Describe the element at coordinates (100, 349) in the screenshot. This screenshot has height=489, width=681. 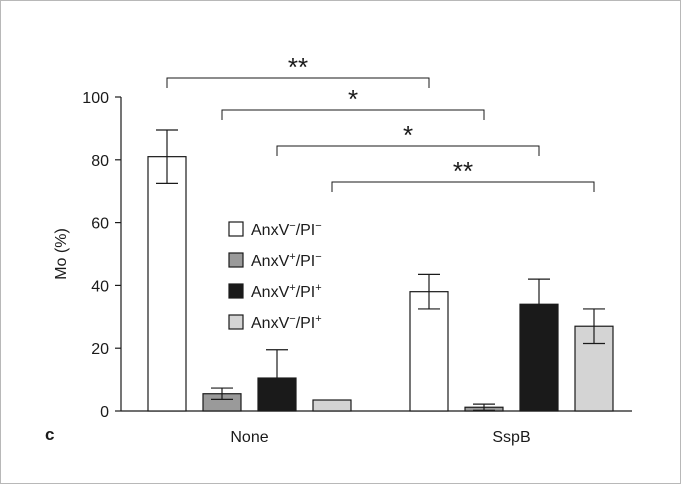
I see `y-tick-label: 20` at that location.